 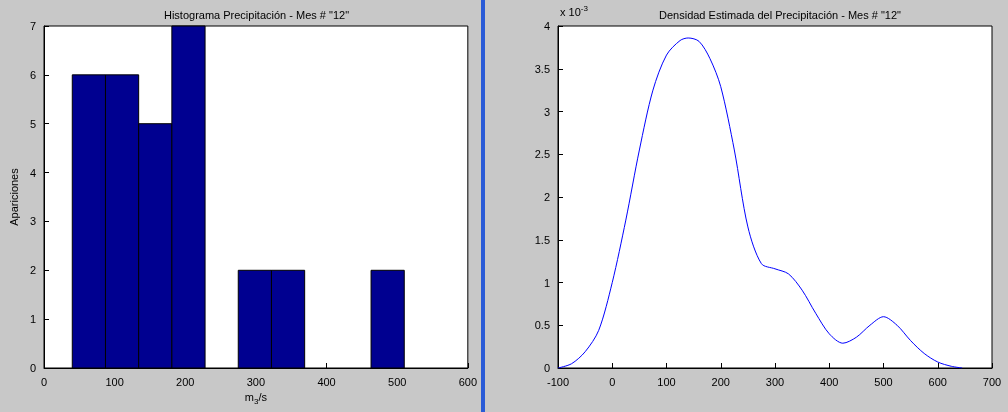 I want to click on y-tick-label: 2.5, so click(x=542, y=154).